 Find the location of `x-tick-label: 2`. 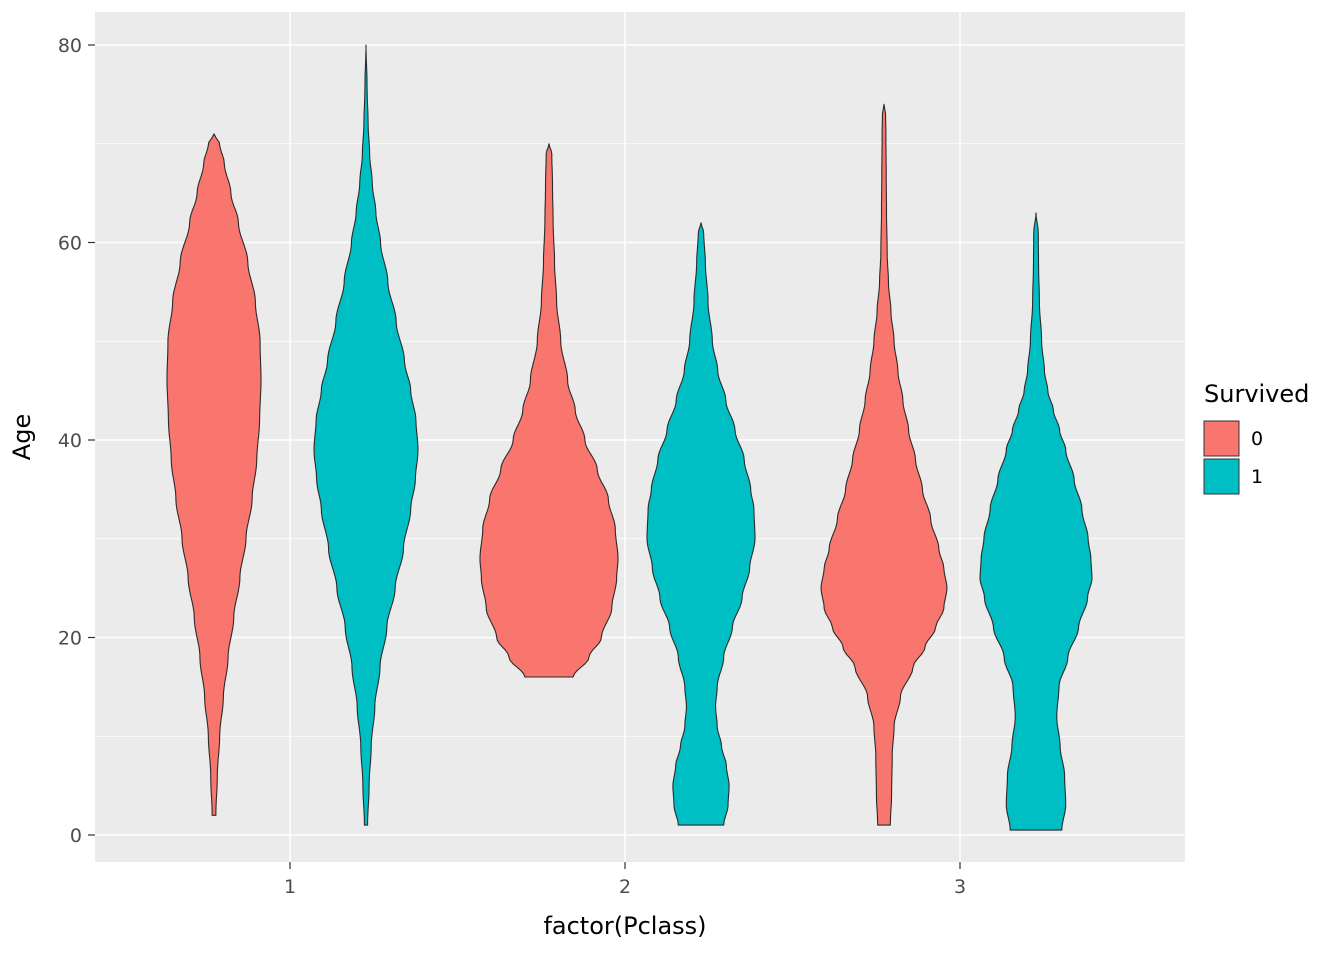

x-tick-label: 2 is located at coordinates (625, 887).